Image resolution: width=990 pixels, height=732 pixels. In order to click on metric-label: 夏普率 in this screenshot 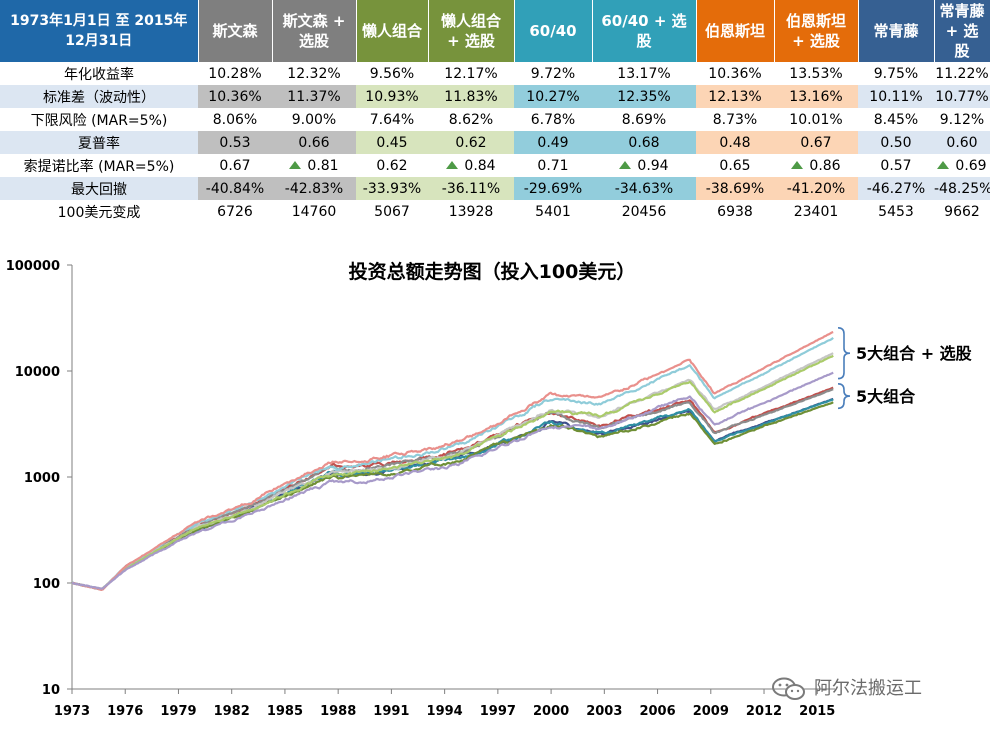, I will do `click(99, 142)`.